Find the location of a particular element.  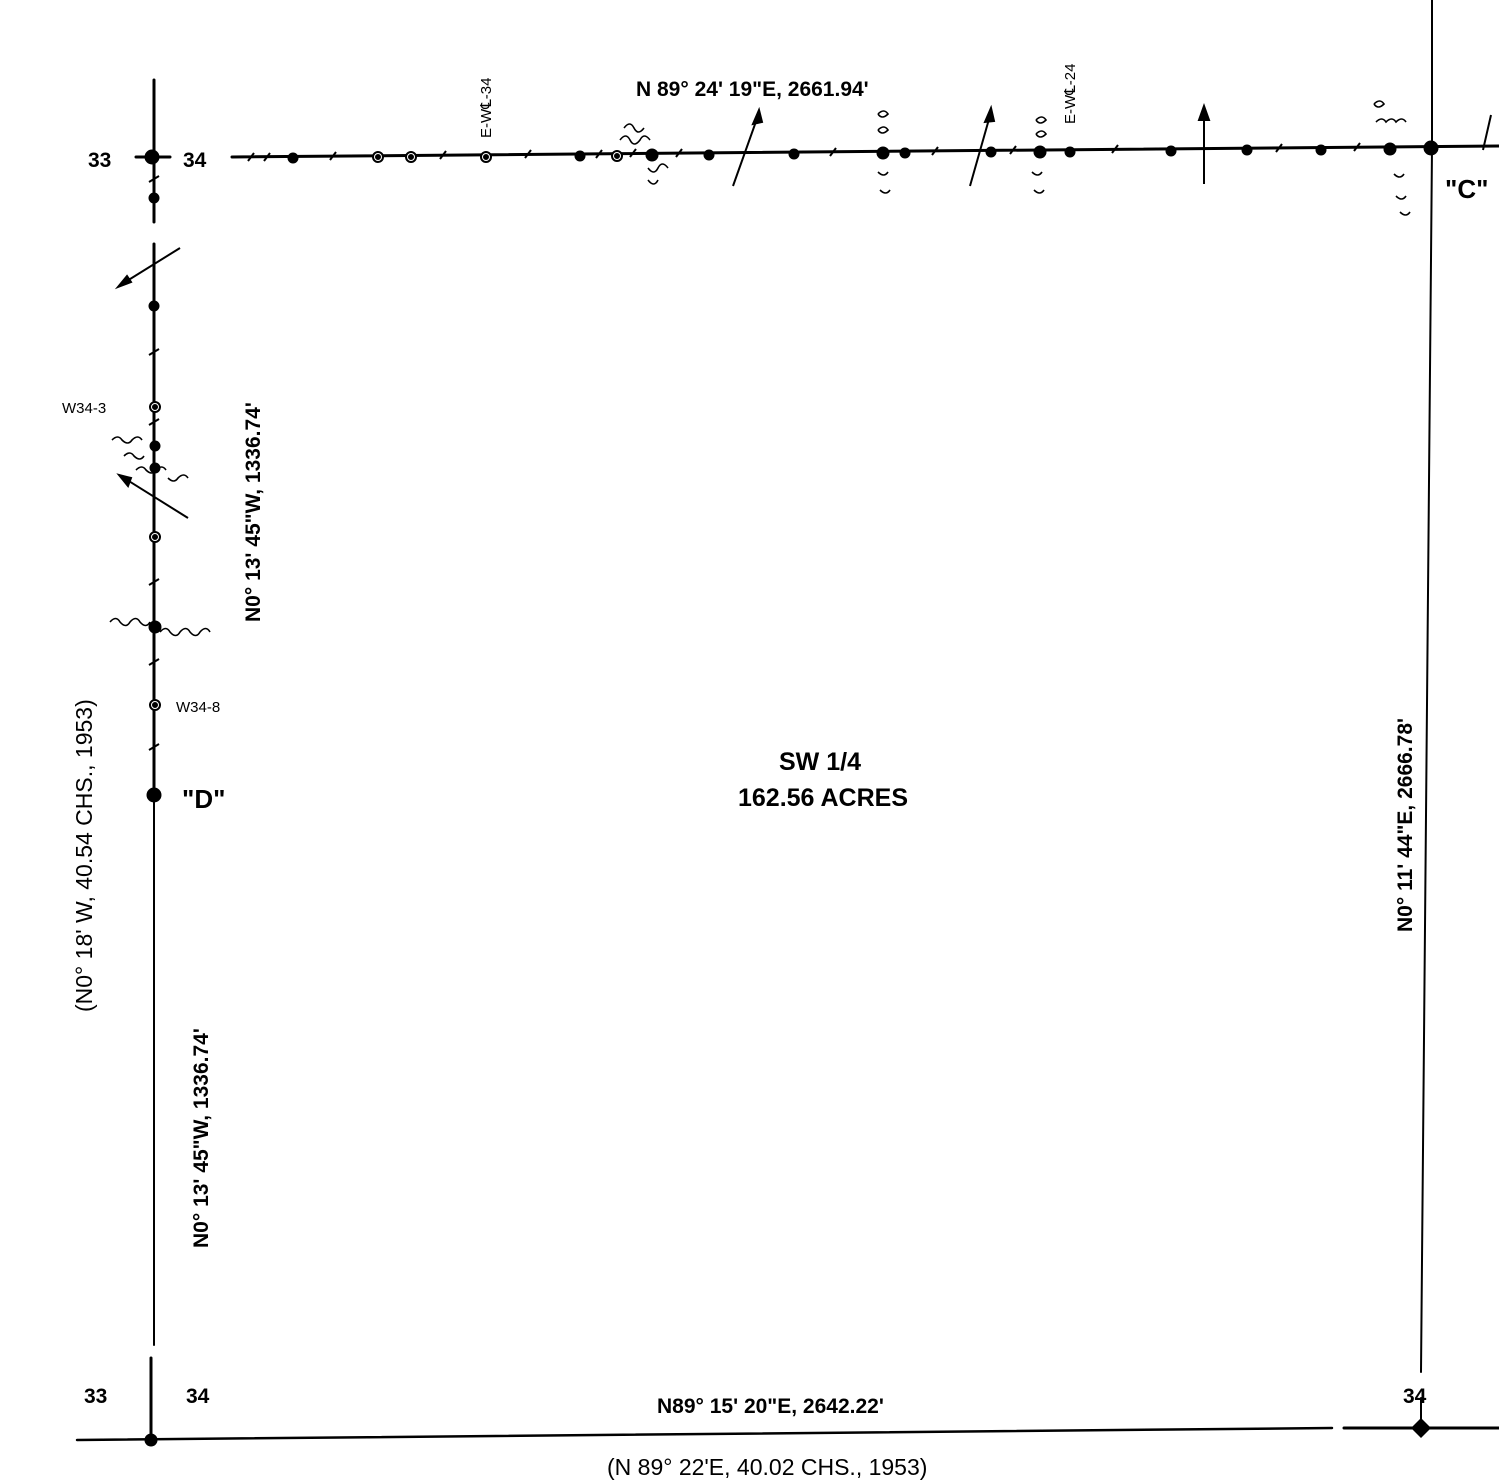

point-d-label: "D" is located at coordinates (203, 799).